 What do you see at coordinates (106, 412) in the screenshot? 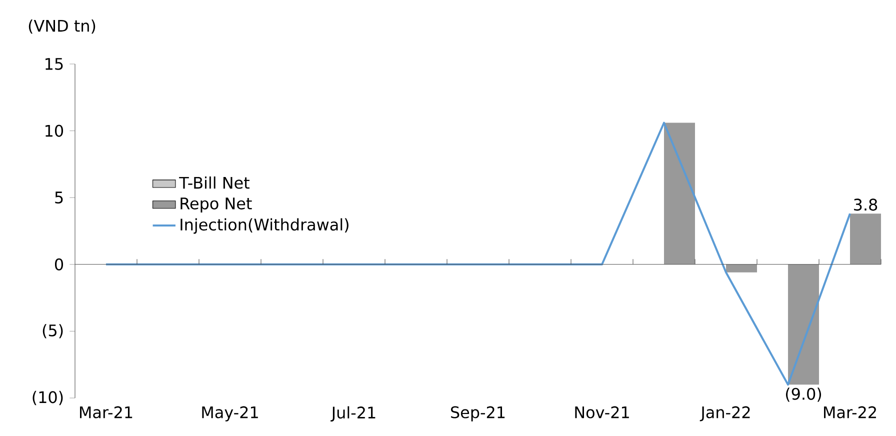
I see `x-tick-label: Mar-21` at bounding box center [106, 412].